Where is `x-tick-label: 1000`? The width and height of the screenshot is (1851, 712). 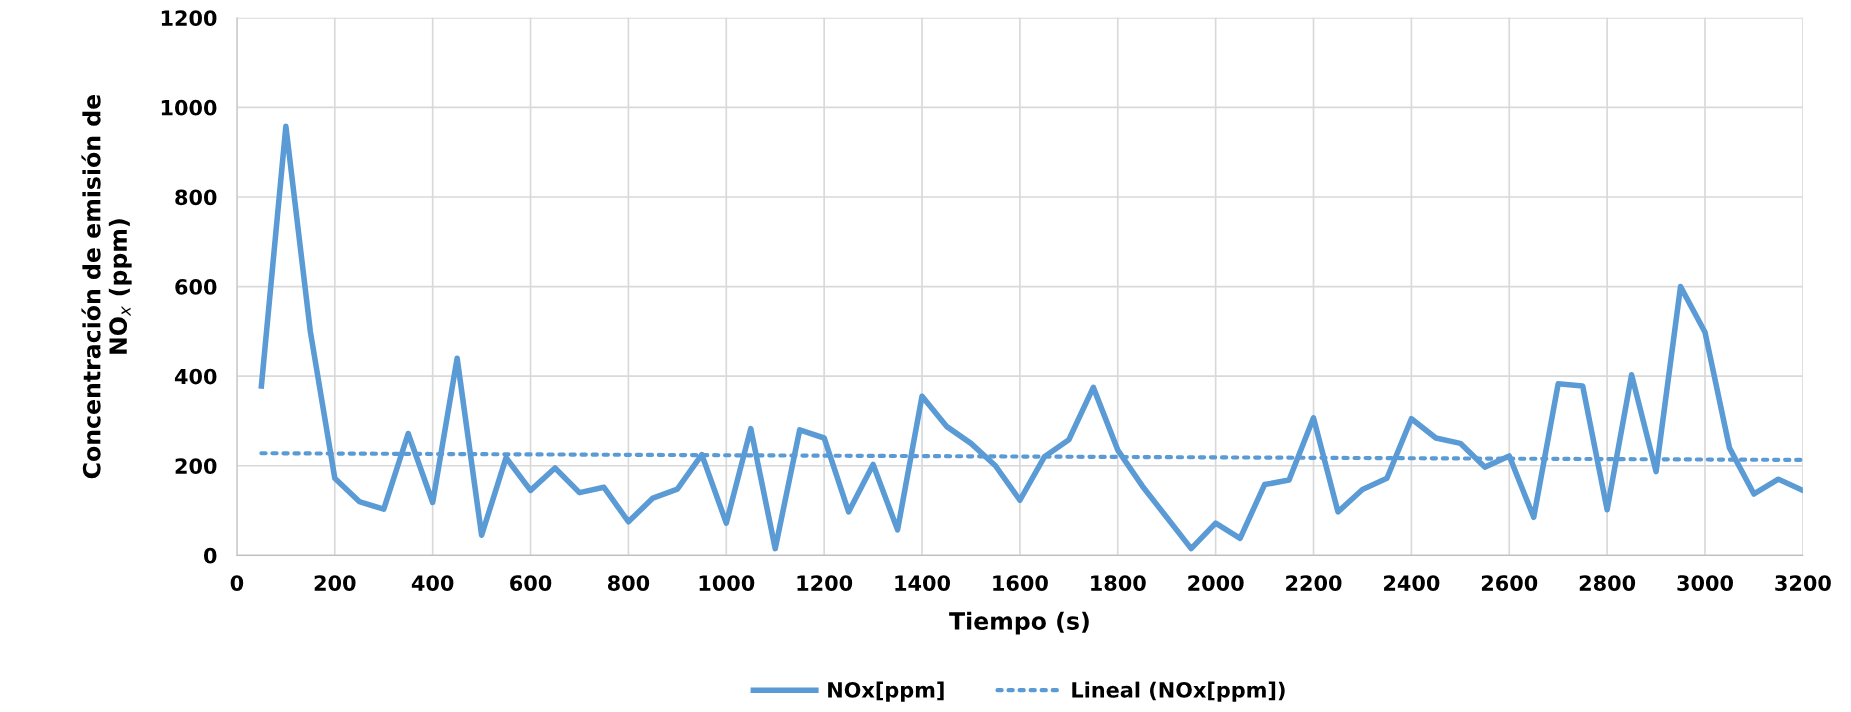
x-tick-label: 1000 is located at coordinates (727, 583).